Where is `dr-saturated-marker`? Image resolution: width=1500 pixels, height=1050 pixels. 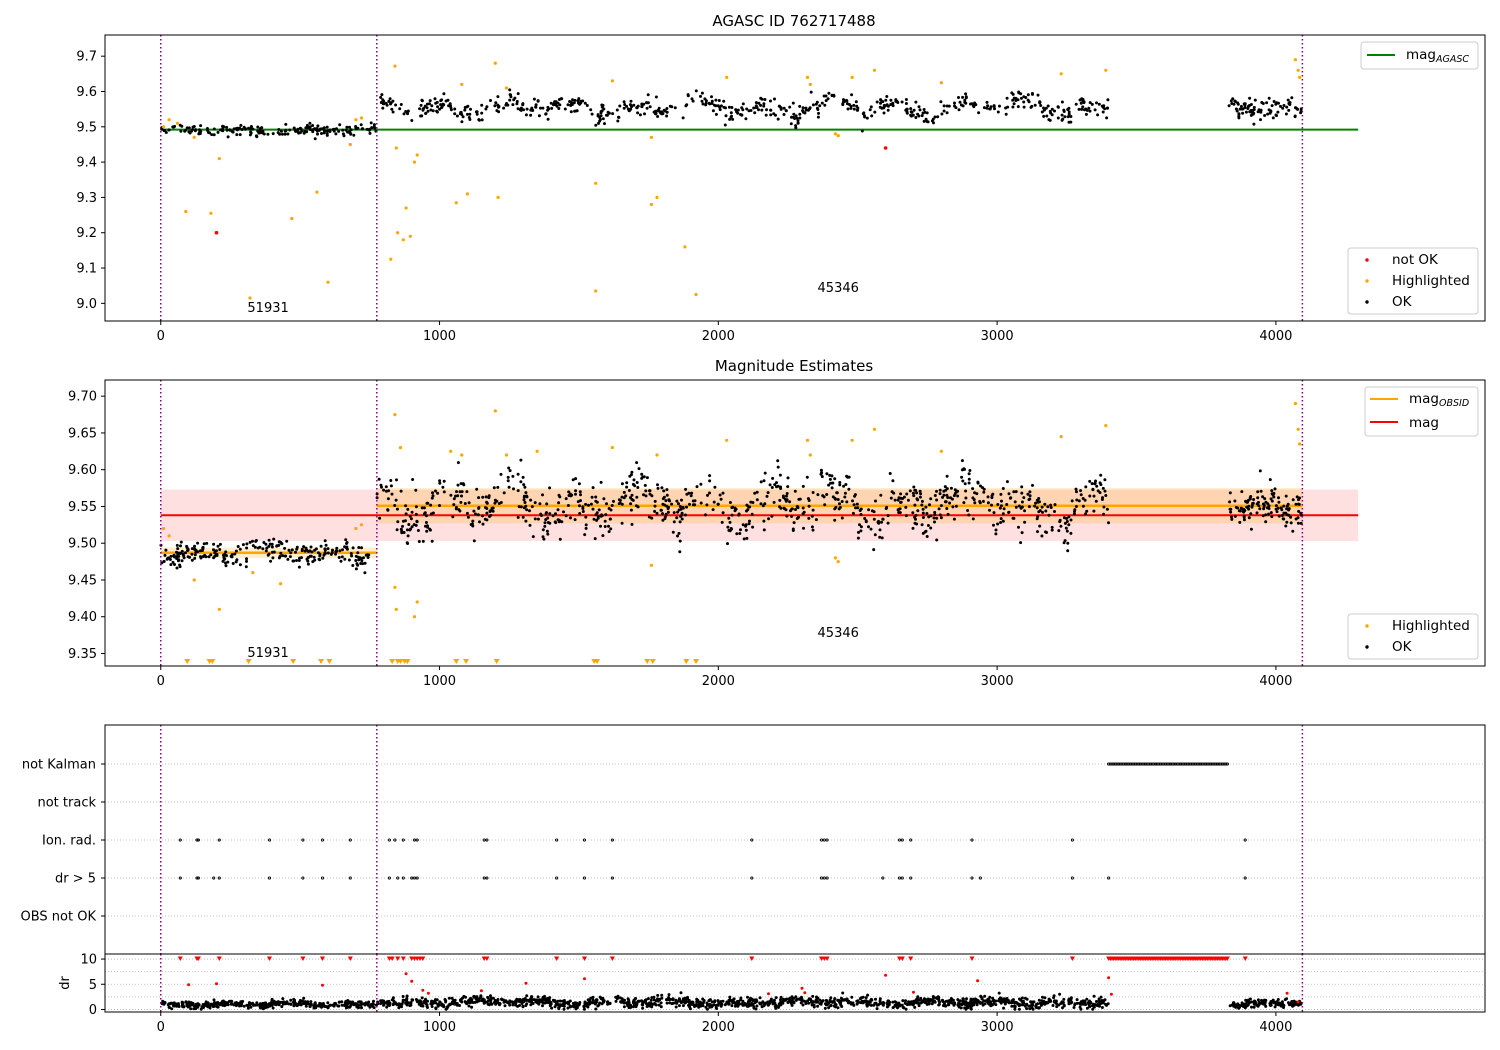
dr-saturated-marker is located at coordinates (303, 959).